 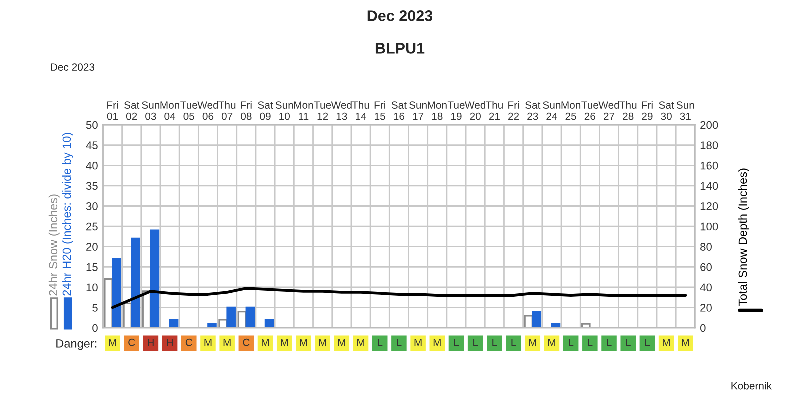 I want to click on x-tick-label: Thu 21, so click(x=494, y=110).